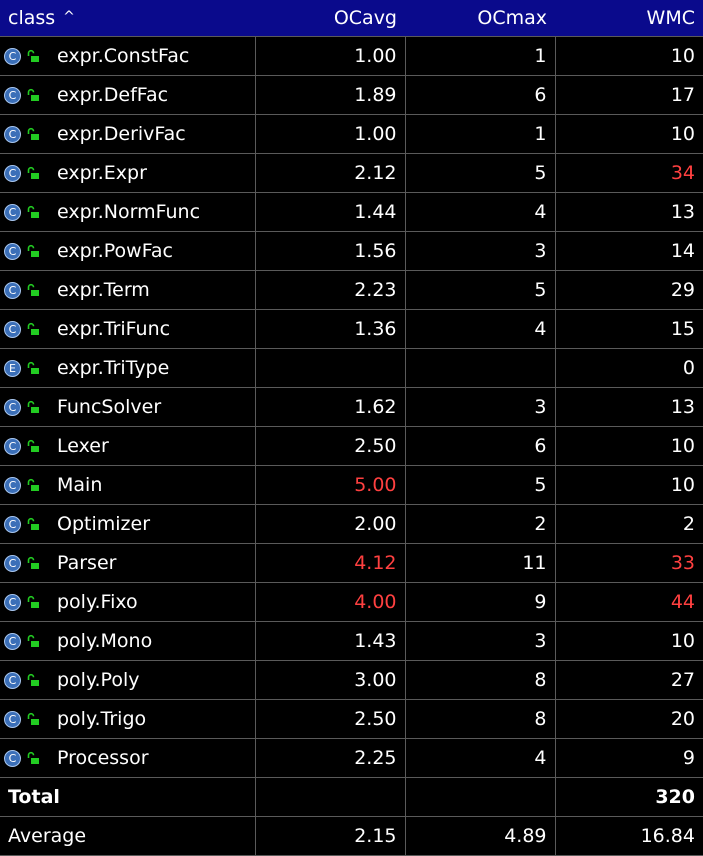 The image size is (703, 856). I want to click on total-ocmax, so click(480, 797).